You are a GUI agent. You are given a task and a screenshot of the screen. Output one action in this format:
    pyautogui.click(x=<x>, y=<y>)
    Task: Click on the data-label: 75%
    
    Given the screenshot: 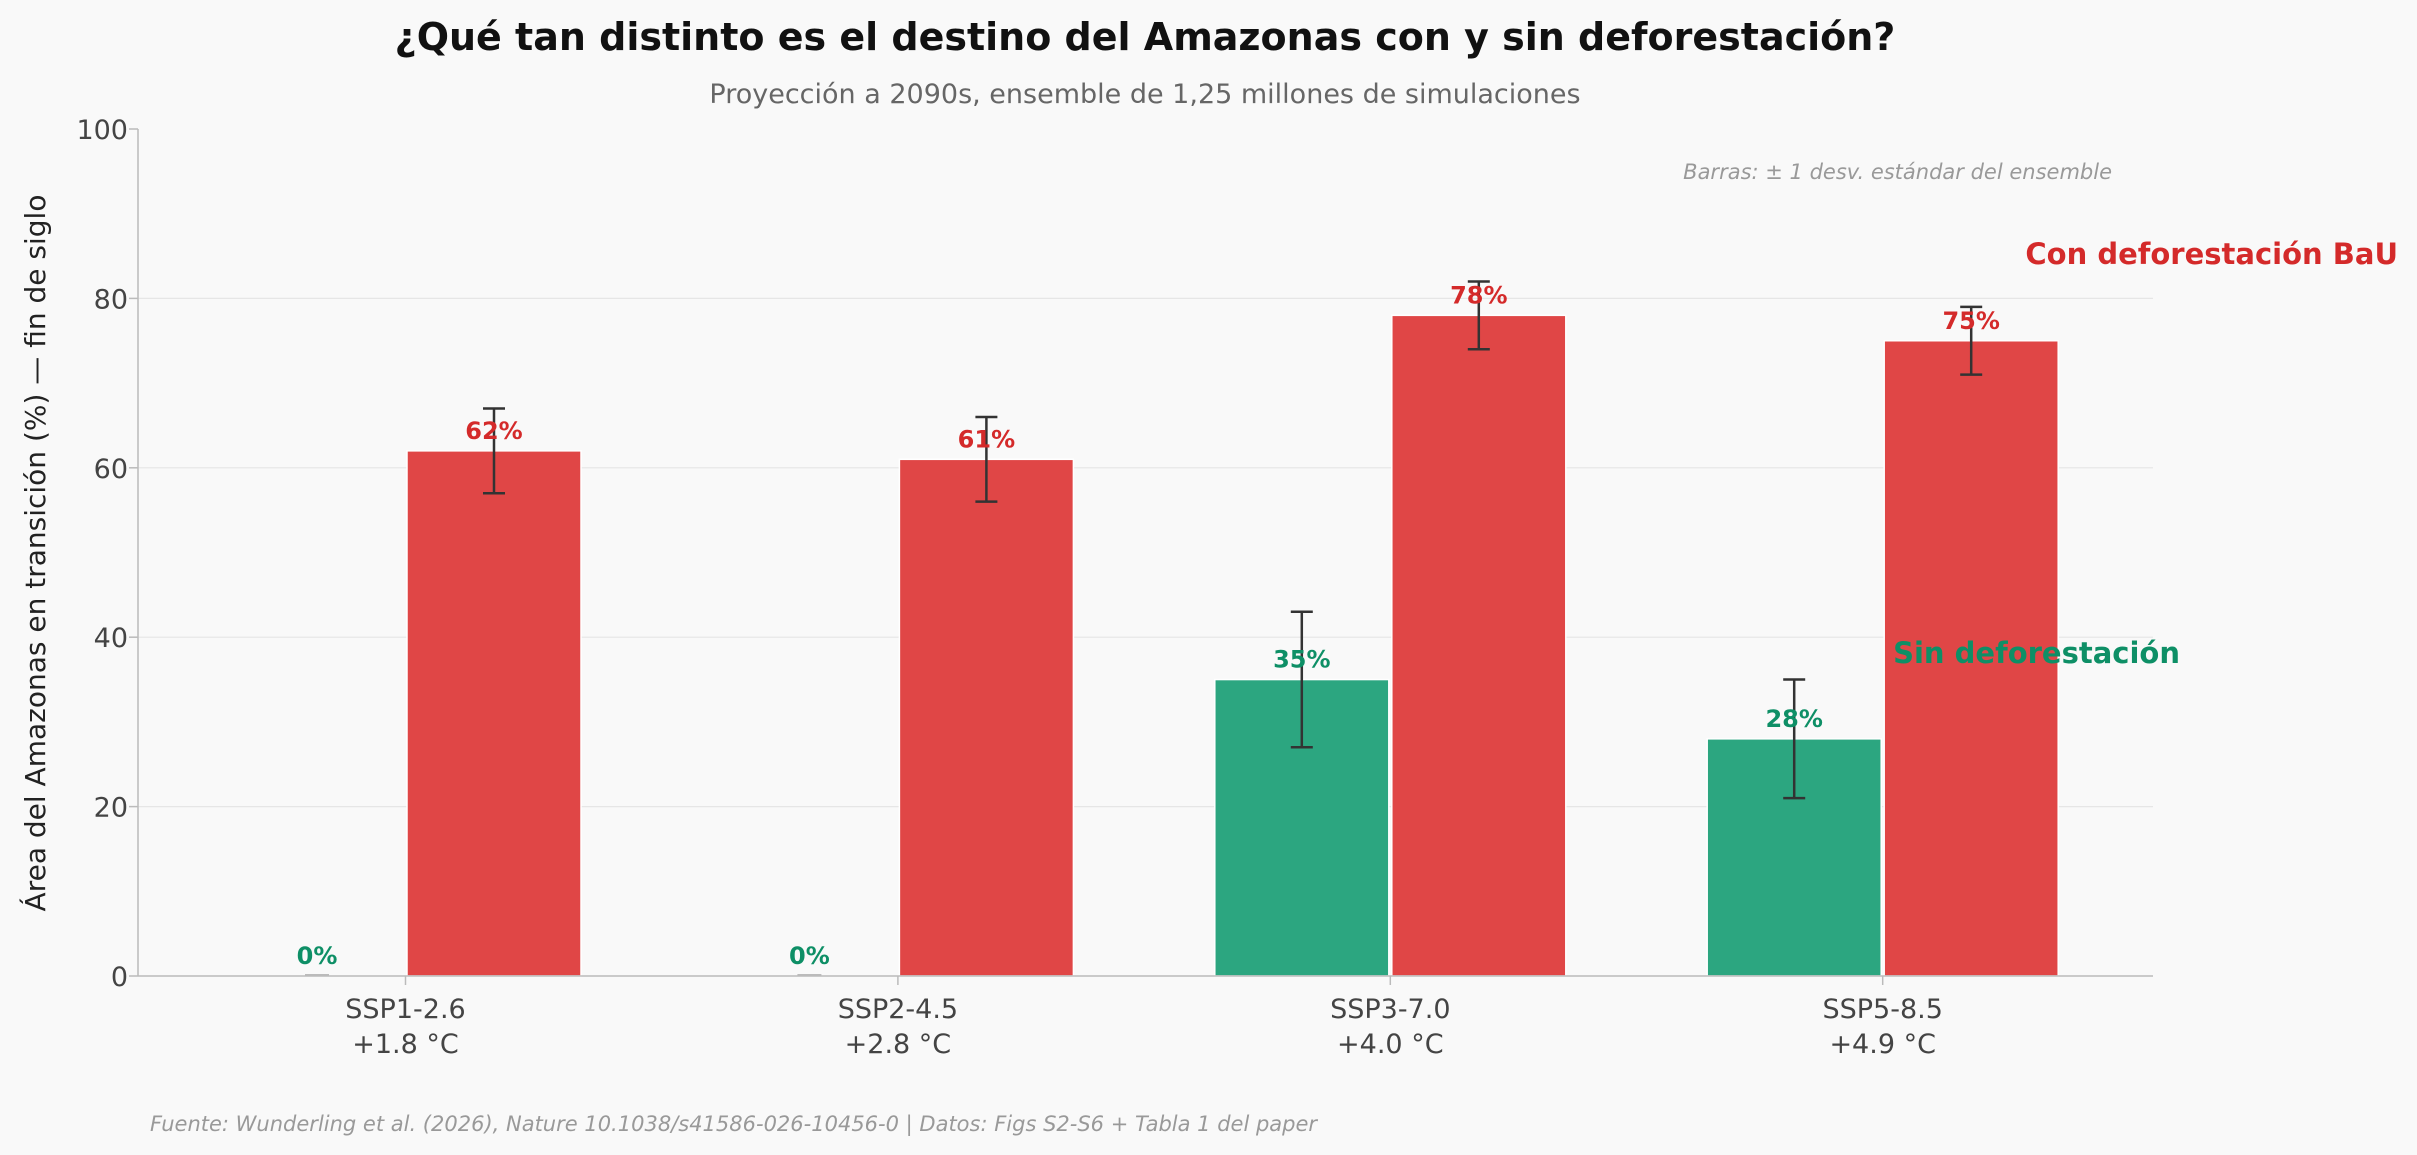 What is the action you would take?
    pyautogui.click(x=1970, y=321)
    